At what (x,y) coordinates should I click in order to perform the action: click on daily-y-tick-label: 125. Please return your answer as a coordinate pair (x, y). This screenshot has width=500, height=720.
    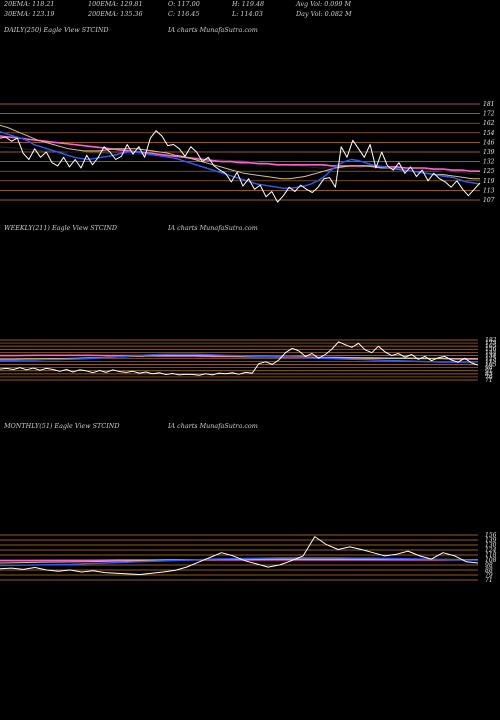
    Looking at the image, I should click on (489, 171).